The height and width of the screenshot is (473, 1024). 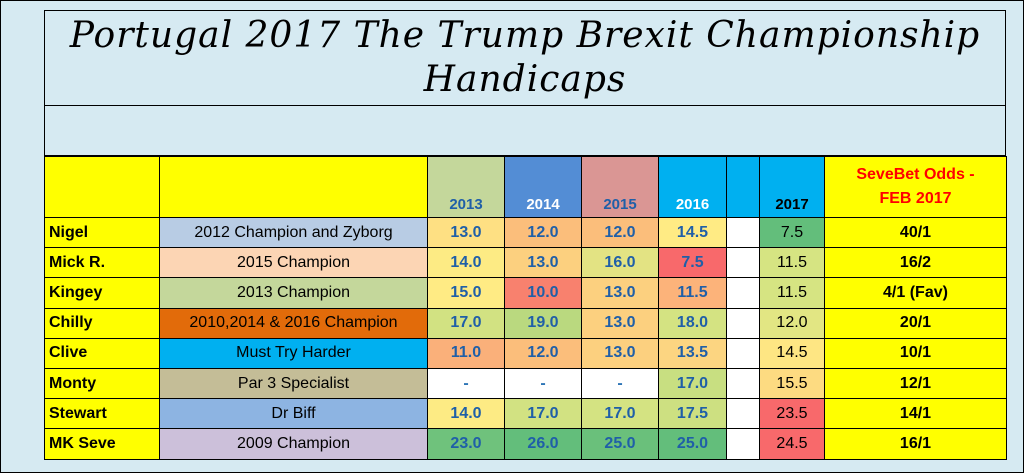 I want to click on player-description: Dr Biff, so click(x=293, y=414).